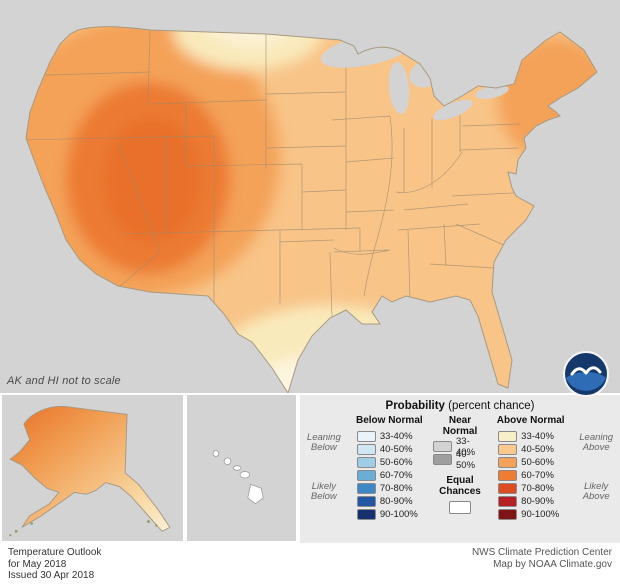 The width and height of the screenshot is (620, 585). What do you see at coordinates (460, 486) in the screenshot?
I see `equal-chances-label: Equal Chances` at bounding box center [460, 486].